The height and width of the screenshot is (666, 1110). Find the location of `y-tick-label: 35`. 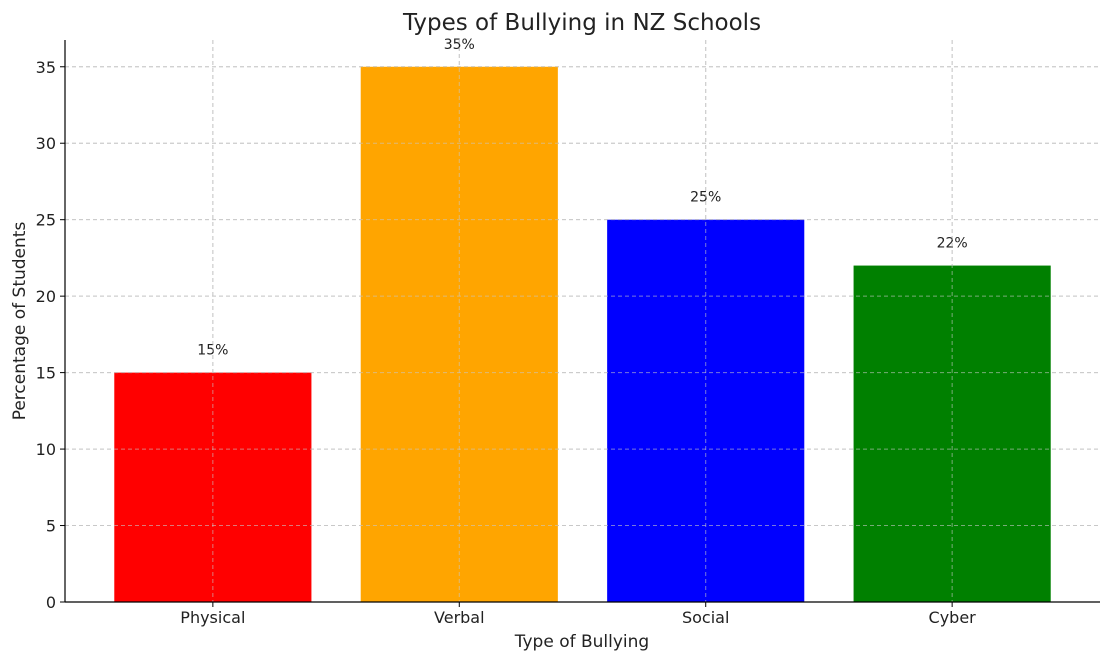

y-tick-label: 35 is located at coordinates (46, 67).